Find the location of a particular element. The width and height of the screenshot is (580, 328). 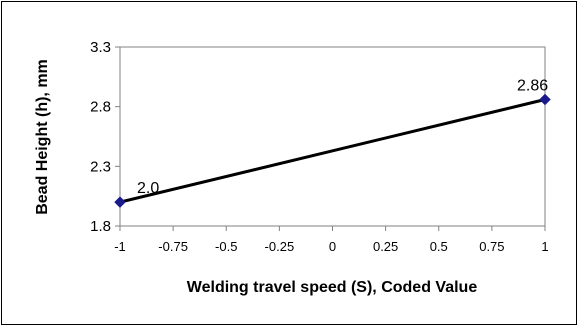

y-tick-label: 2.8 is located at coordinates (100, 107).